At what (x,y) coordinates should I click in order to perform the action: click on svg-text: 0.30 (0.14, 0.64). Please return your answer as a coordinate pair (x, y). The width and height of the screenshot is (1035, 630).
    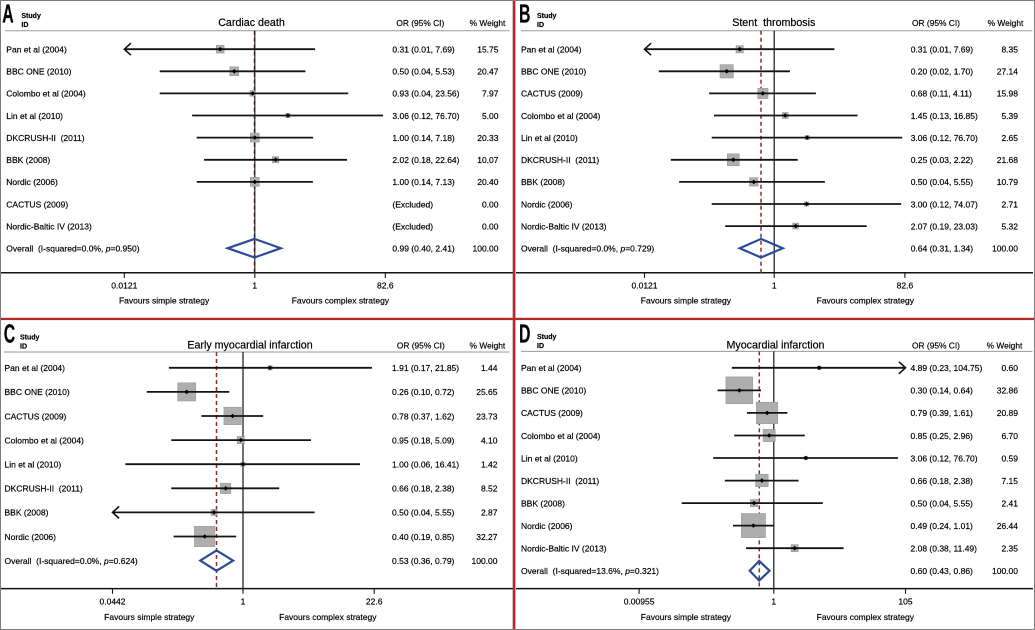
    Looking at the image, I should click on (942, 391).